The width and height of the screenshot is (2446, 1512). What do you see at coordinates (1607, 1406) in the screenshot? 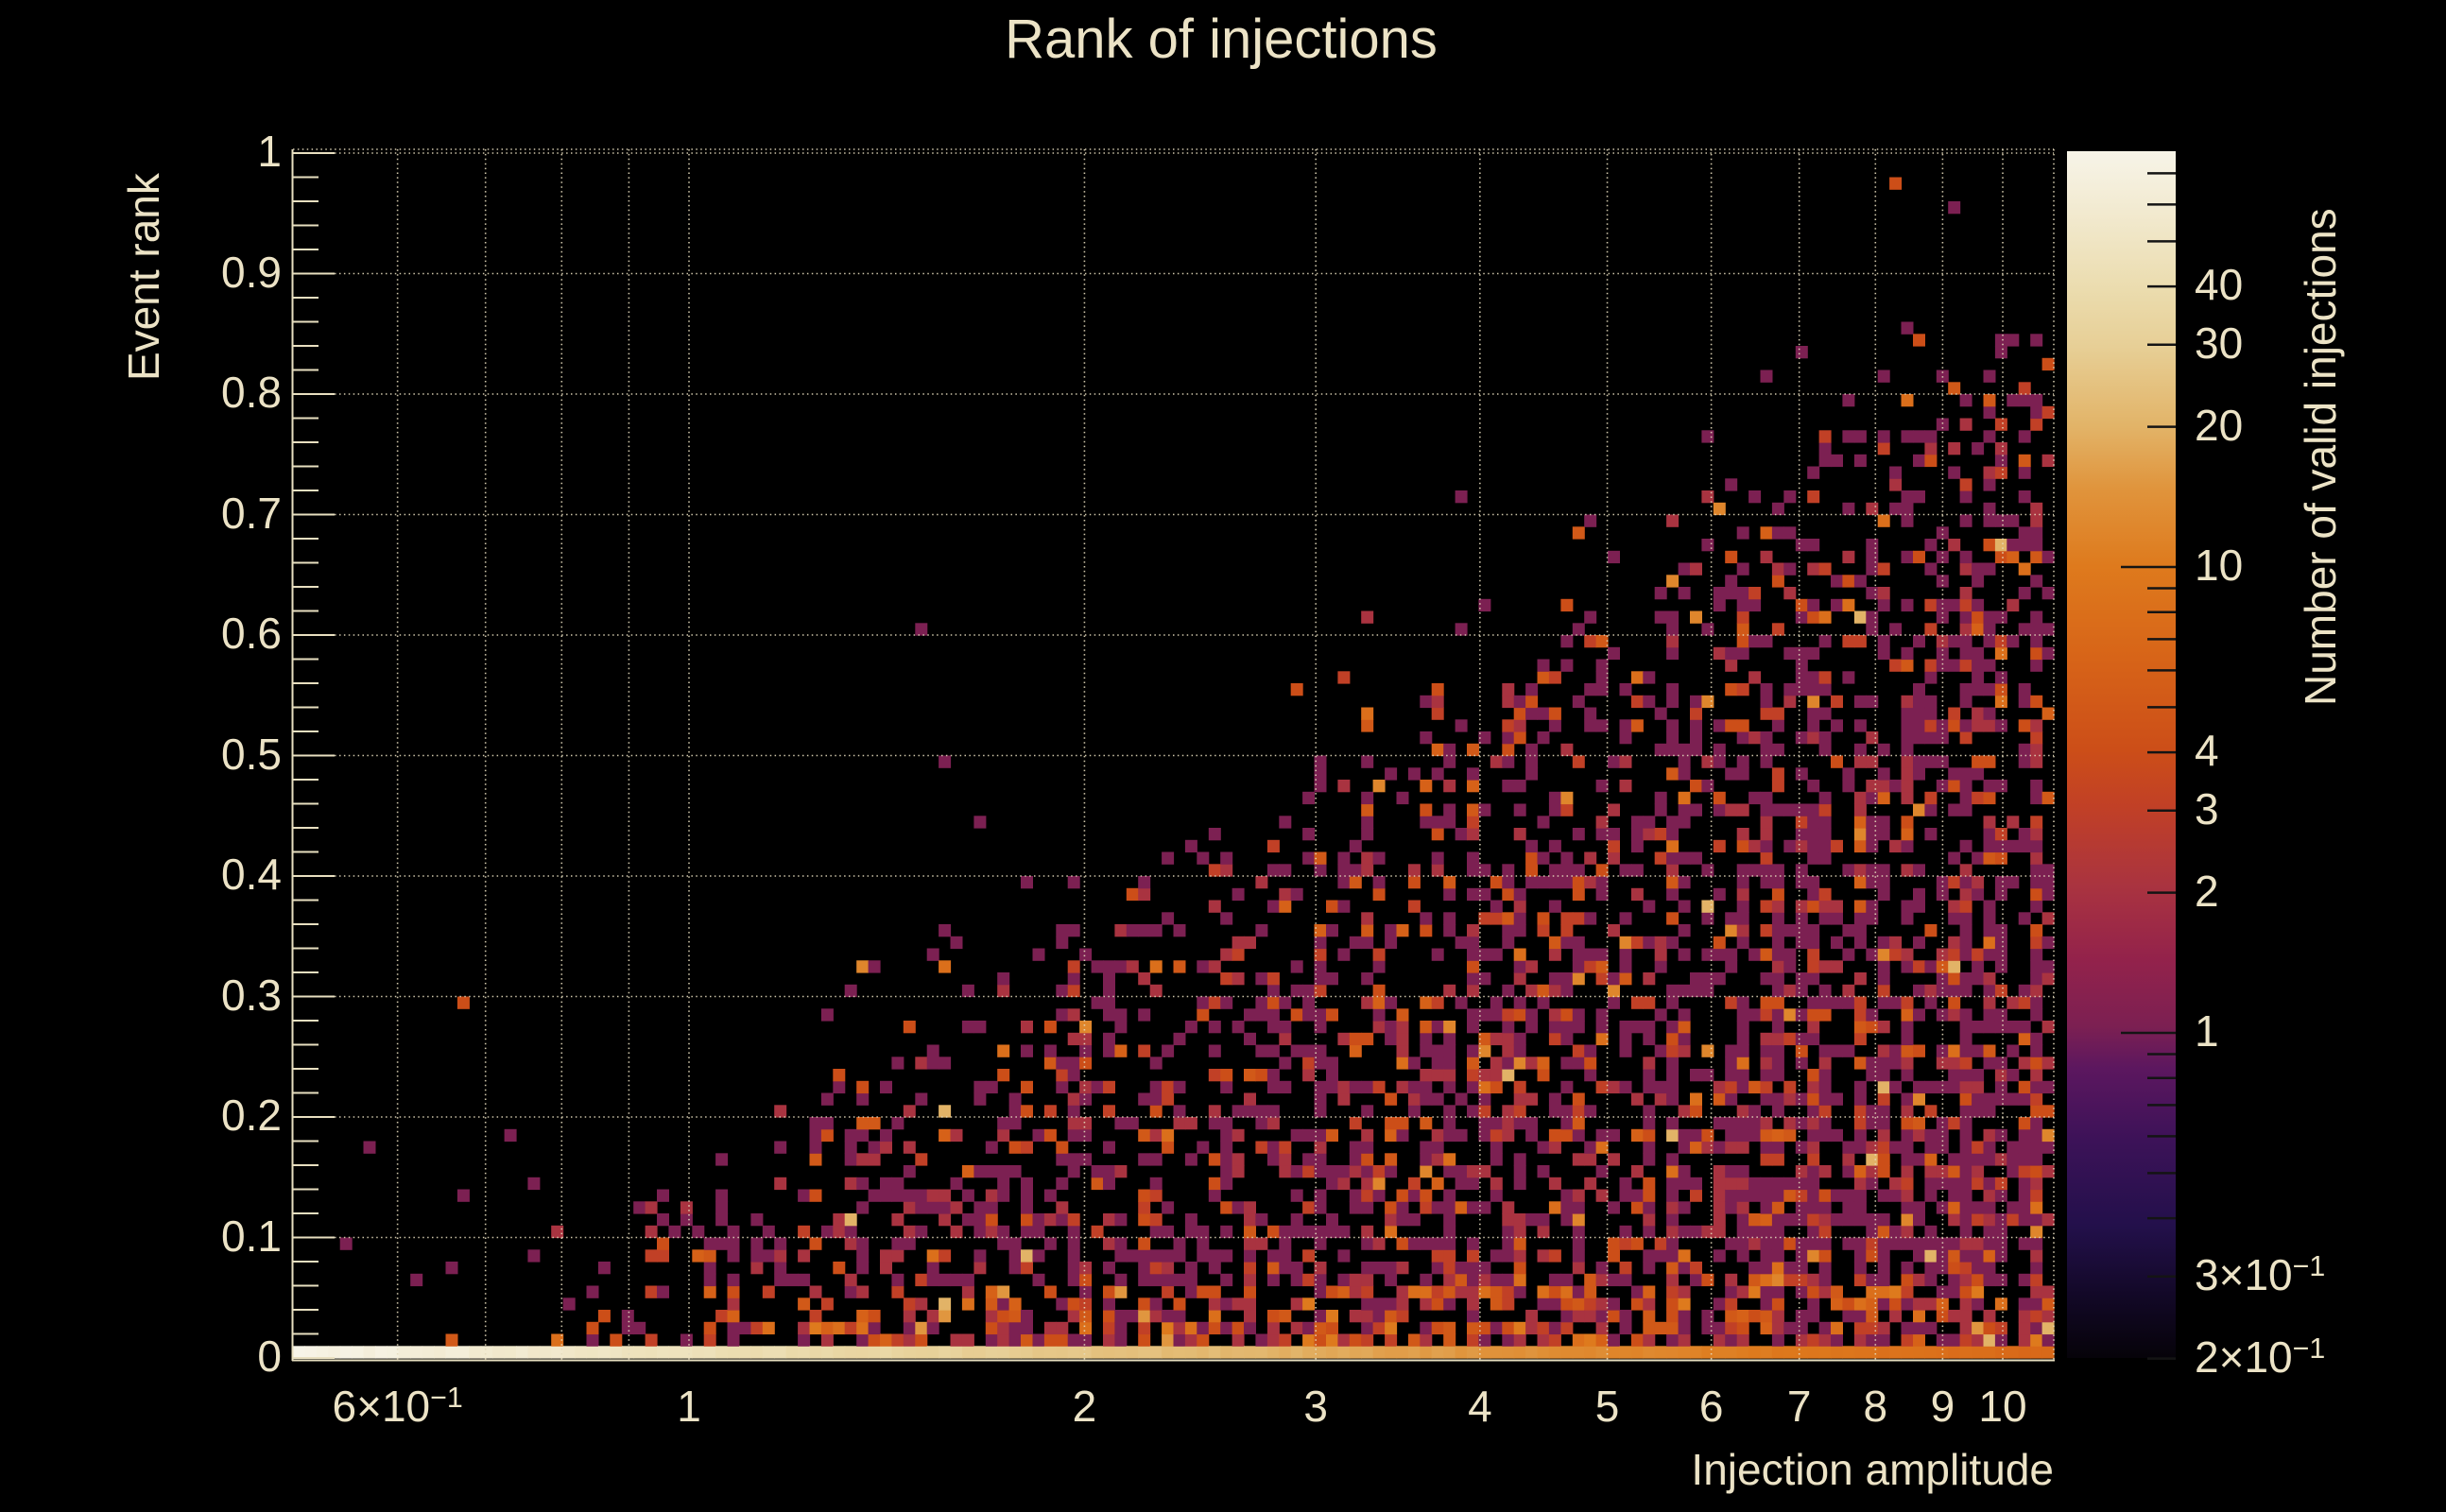
I see `x-tick-label: 5` at bounding box center [1607, 1406].